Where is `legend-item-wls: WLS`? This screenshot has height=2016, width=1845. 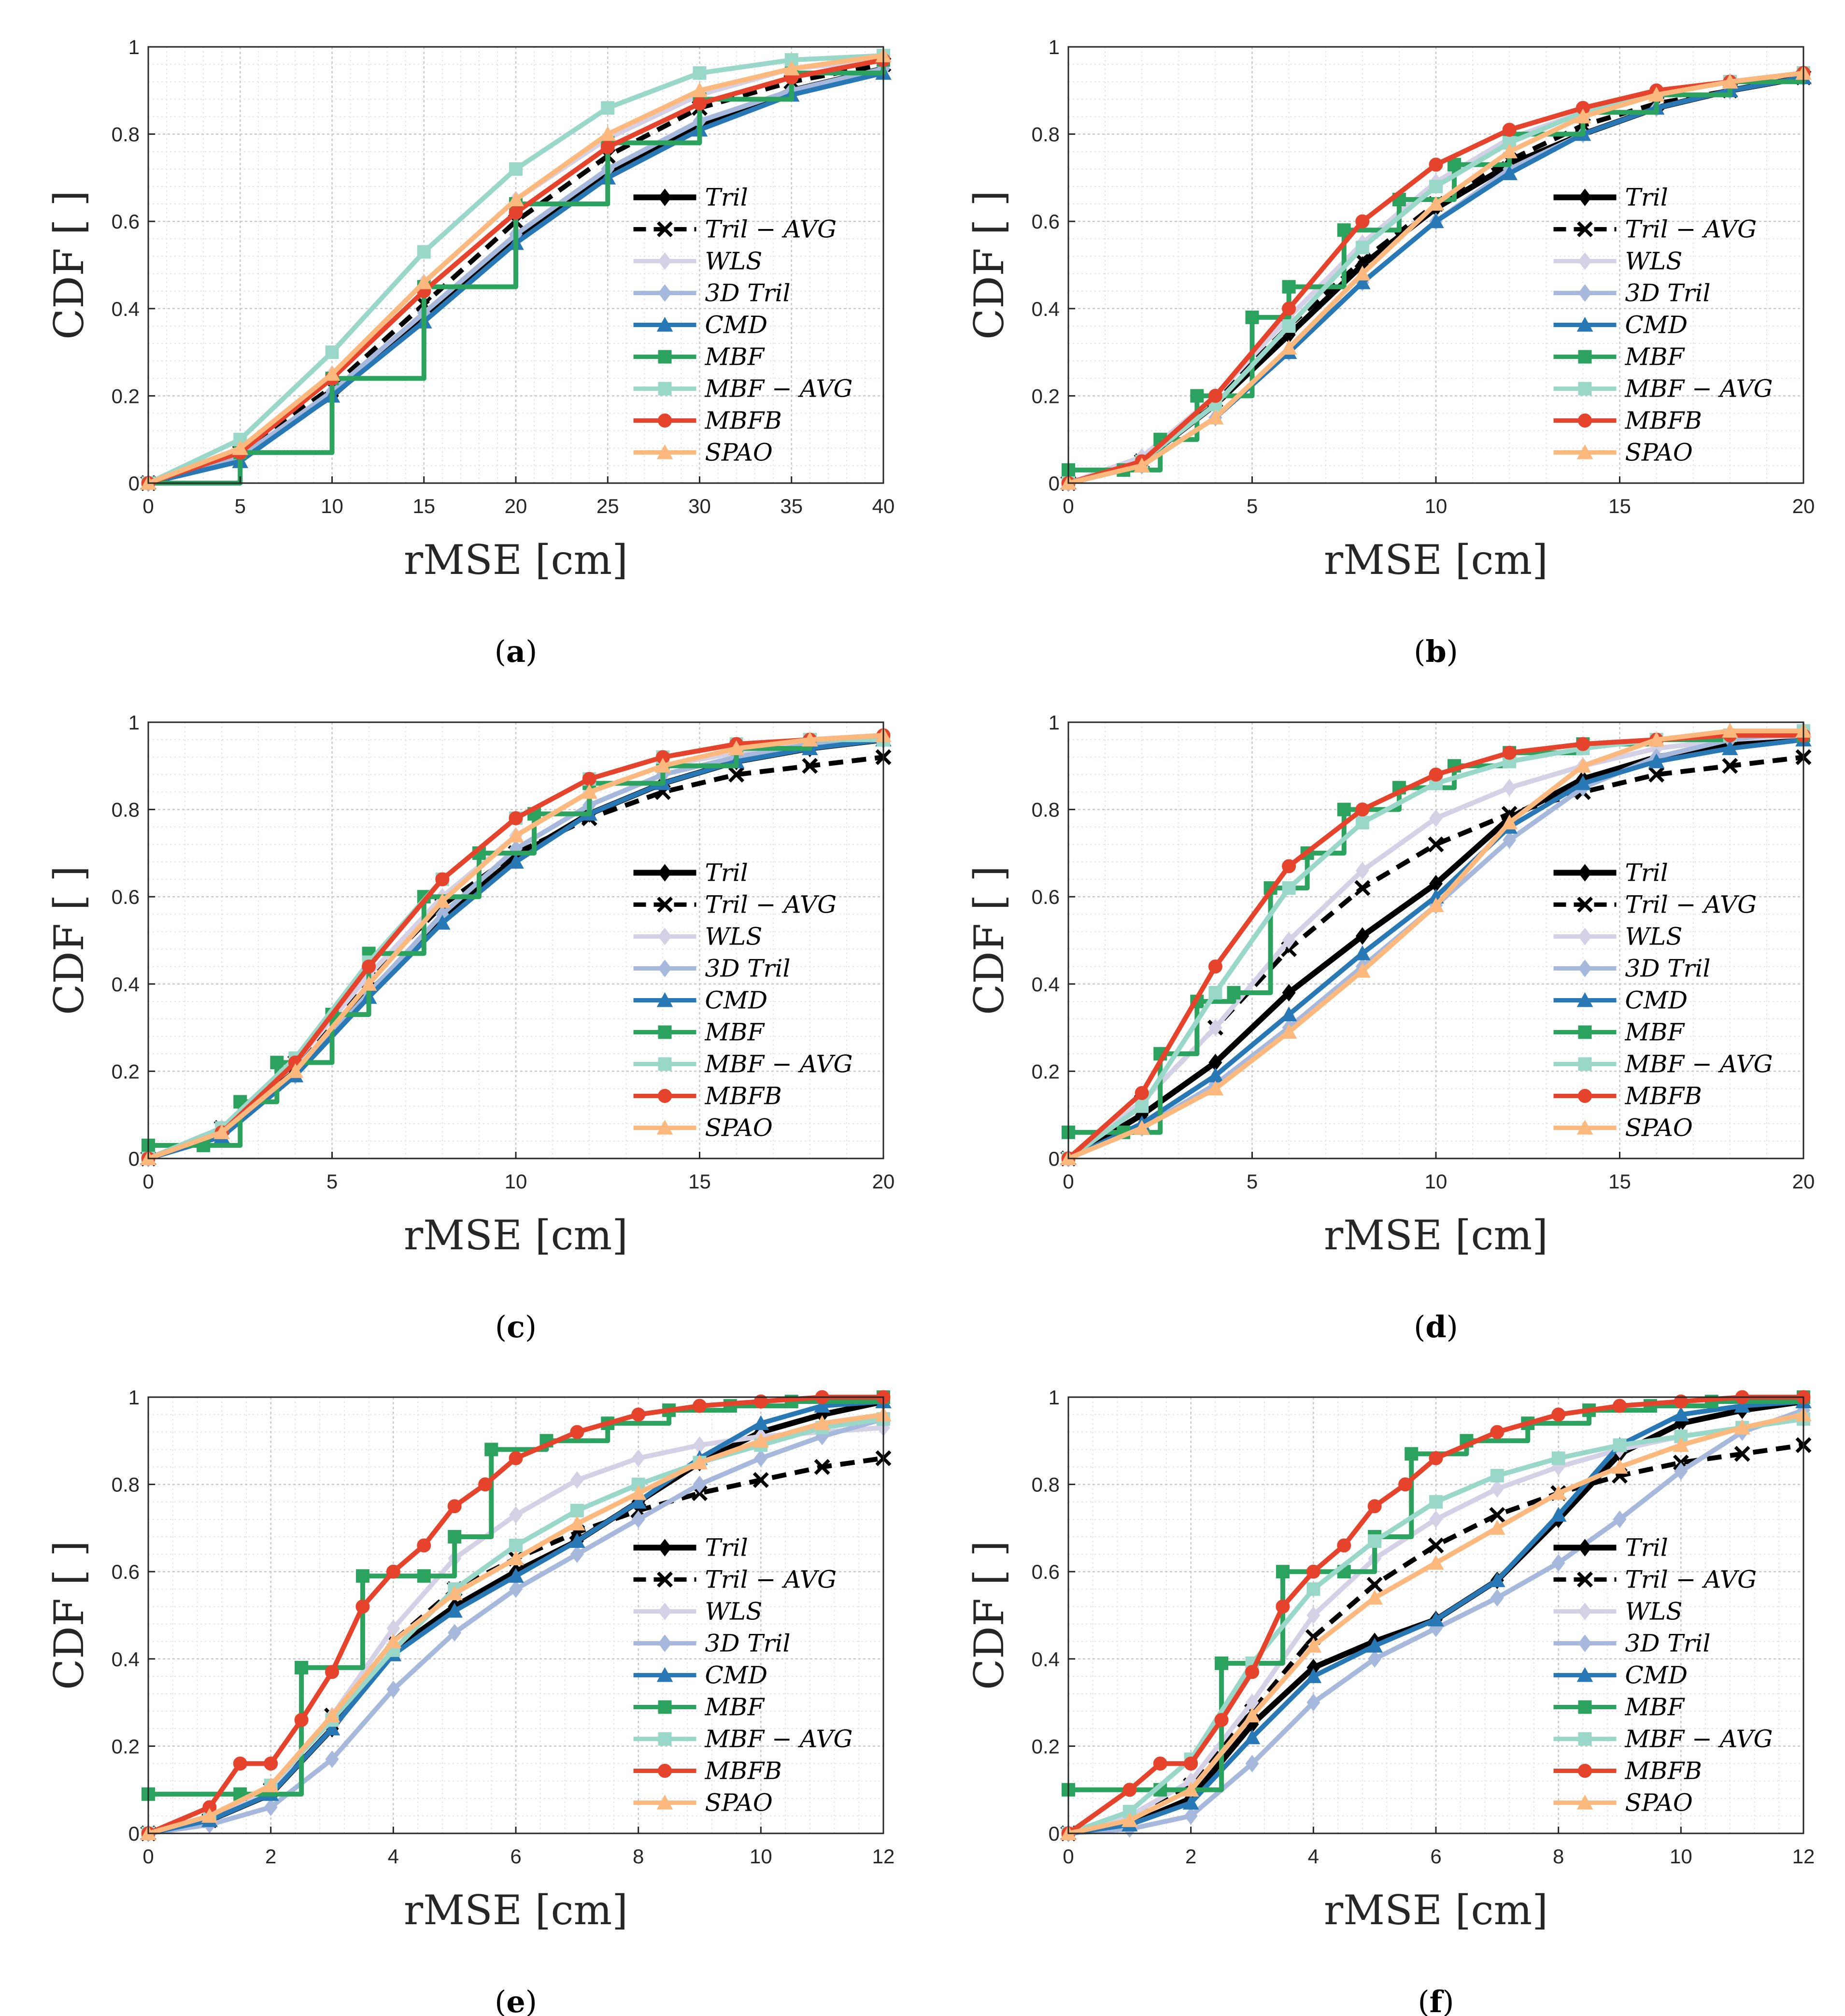
legend-item-wls: WLS is located at coordinates (1617, 1612).